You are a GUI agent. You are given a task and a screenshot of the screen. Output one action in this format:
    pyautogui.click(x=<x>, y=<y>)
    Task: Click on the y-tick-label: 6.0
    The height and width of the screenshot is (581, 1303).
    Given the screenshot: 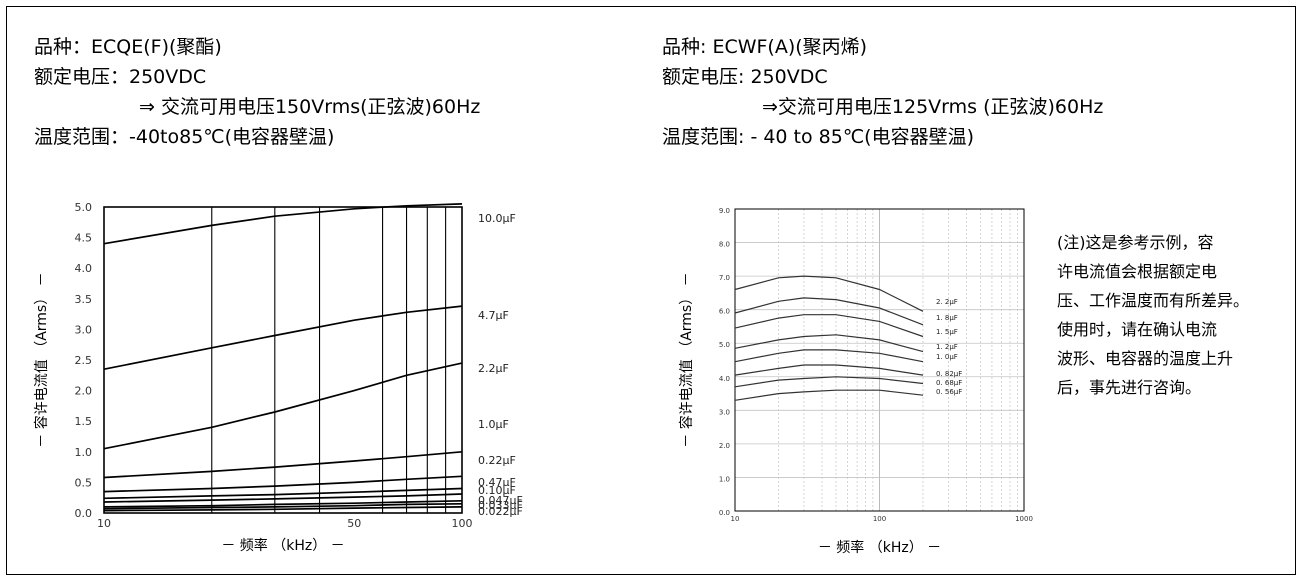 What is the action you would take?
    pyautogui.click(x=724, y=312)
    